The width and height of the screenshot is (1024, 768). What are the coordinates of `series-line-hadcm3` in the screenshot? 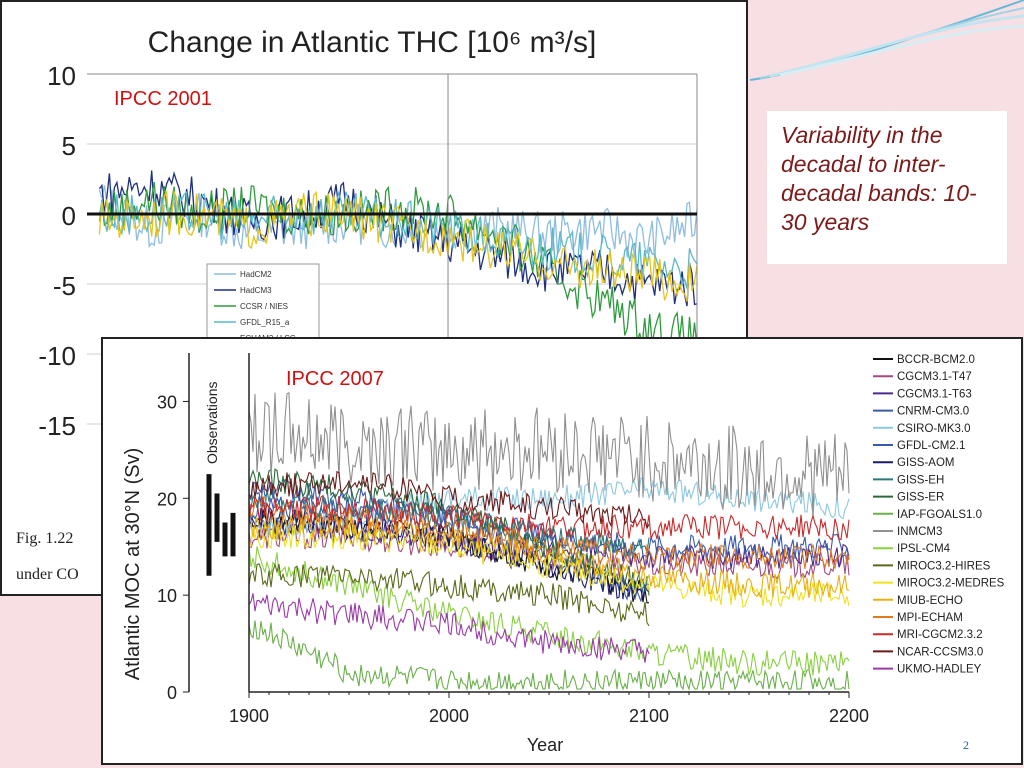 It's located at (398, 238).